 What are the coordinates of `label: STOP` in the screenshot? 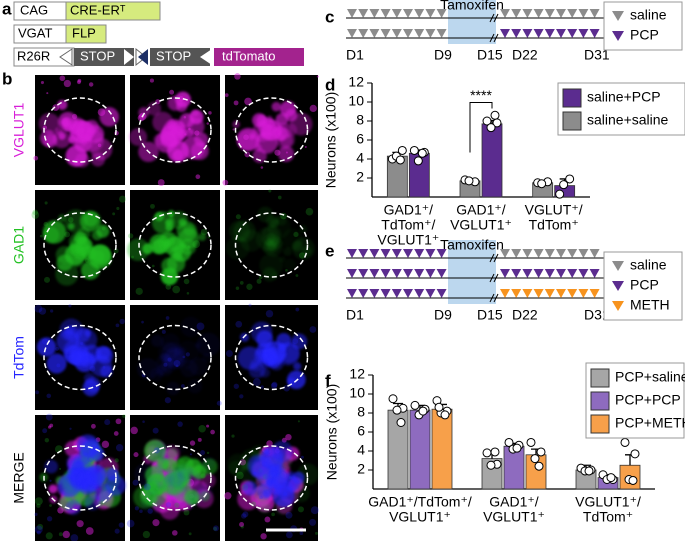 It's located at (173, 55).